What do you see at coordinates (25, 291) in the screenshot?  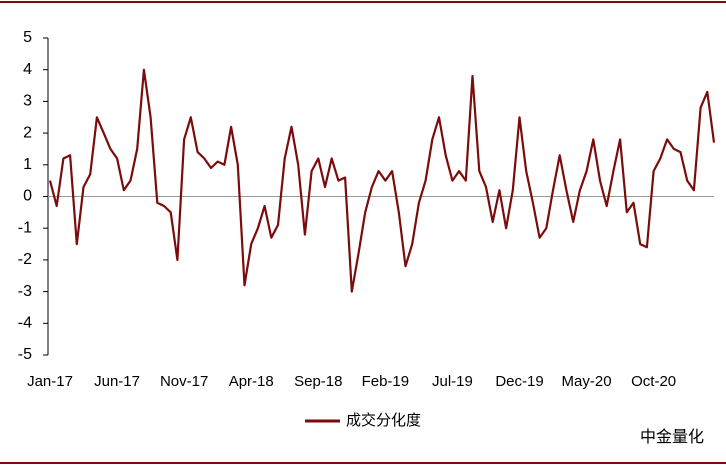 I see `y-tick-label: -3` at bounding box center [25, 291].